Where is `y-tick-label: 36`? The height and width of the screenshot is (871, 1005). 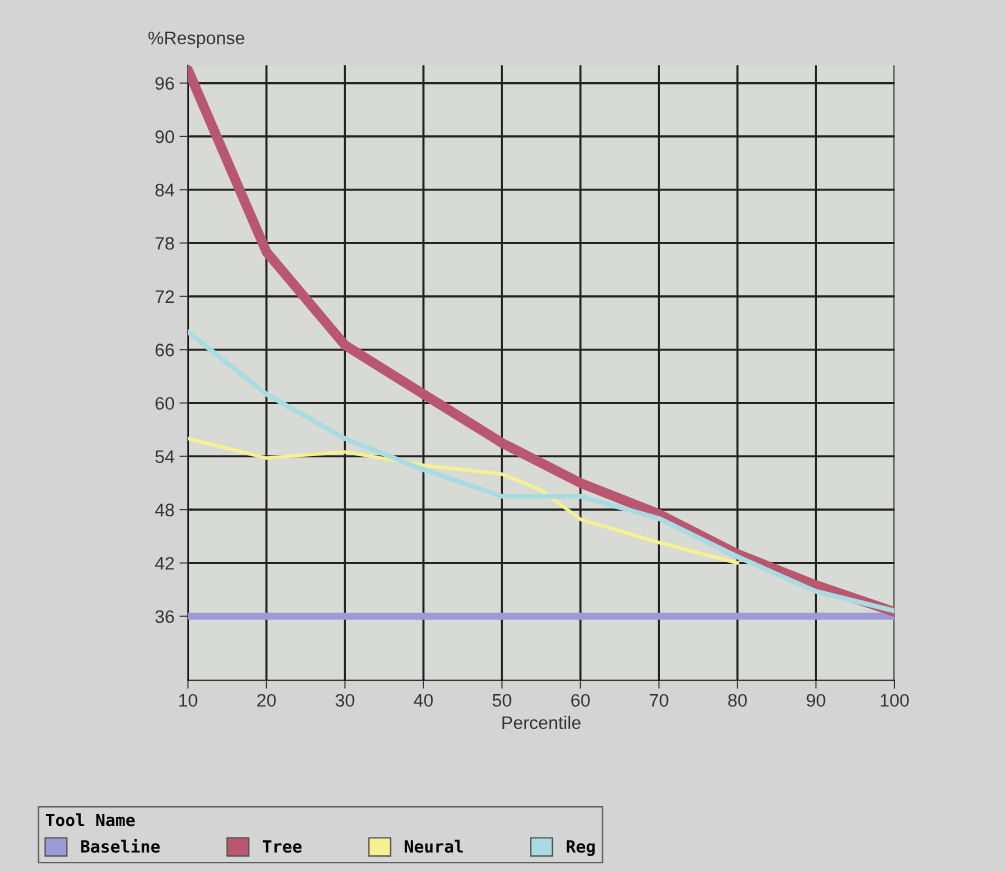
y-tick-label: 36 is located at coordinates (164, 616).